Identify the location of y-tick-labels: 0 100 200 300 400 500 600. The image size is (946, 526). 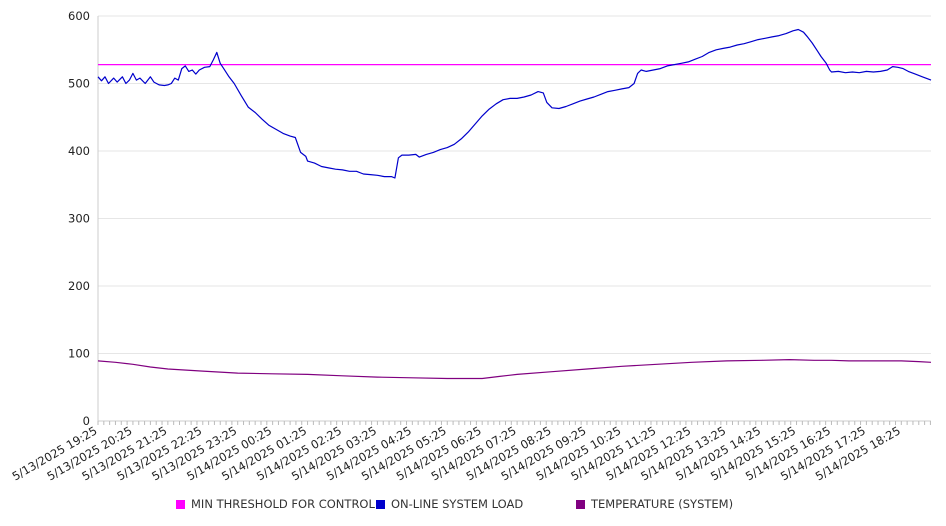
(79, 218).